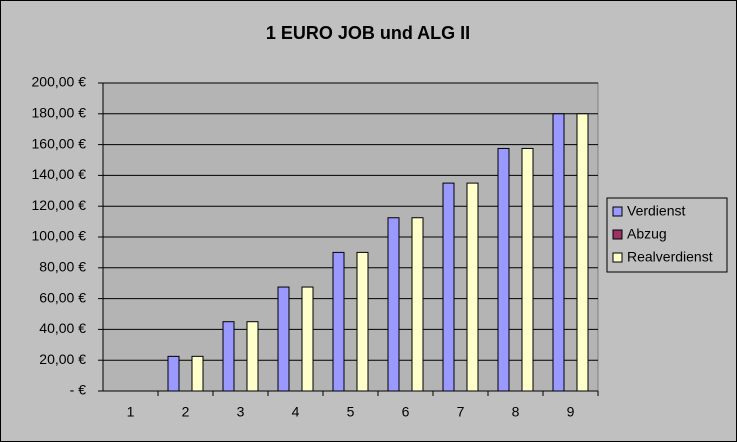 This screenshot has width=737, height=442. Describe the element at coordinates (571, 412) in the screenshot. I see `x-tick-label: 9` at that location.